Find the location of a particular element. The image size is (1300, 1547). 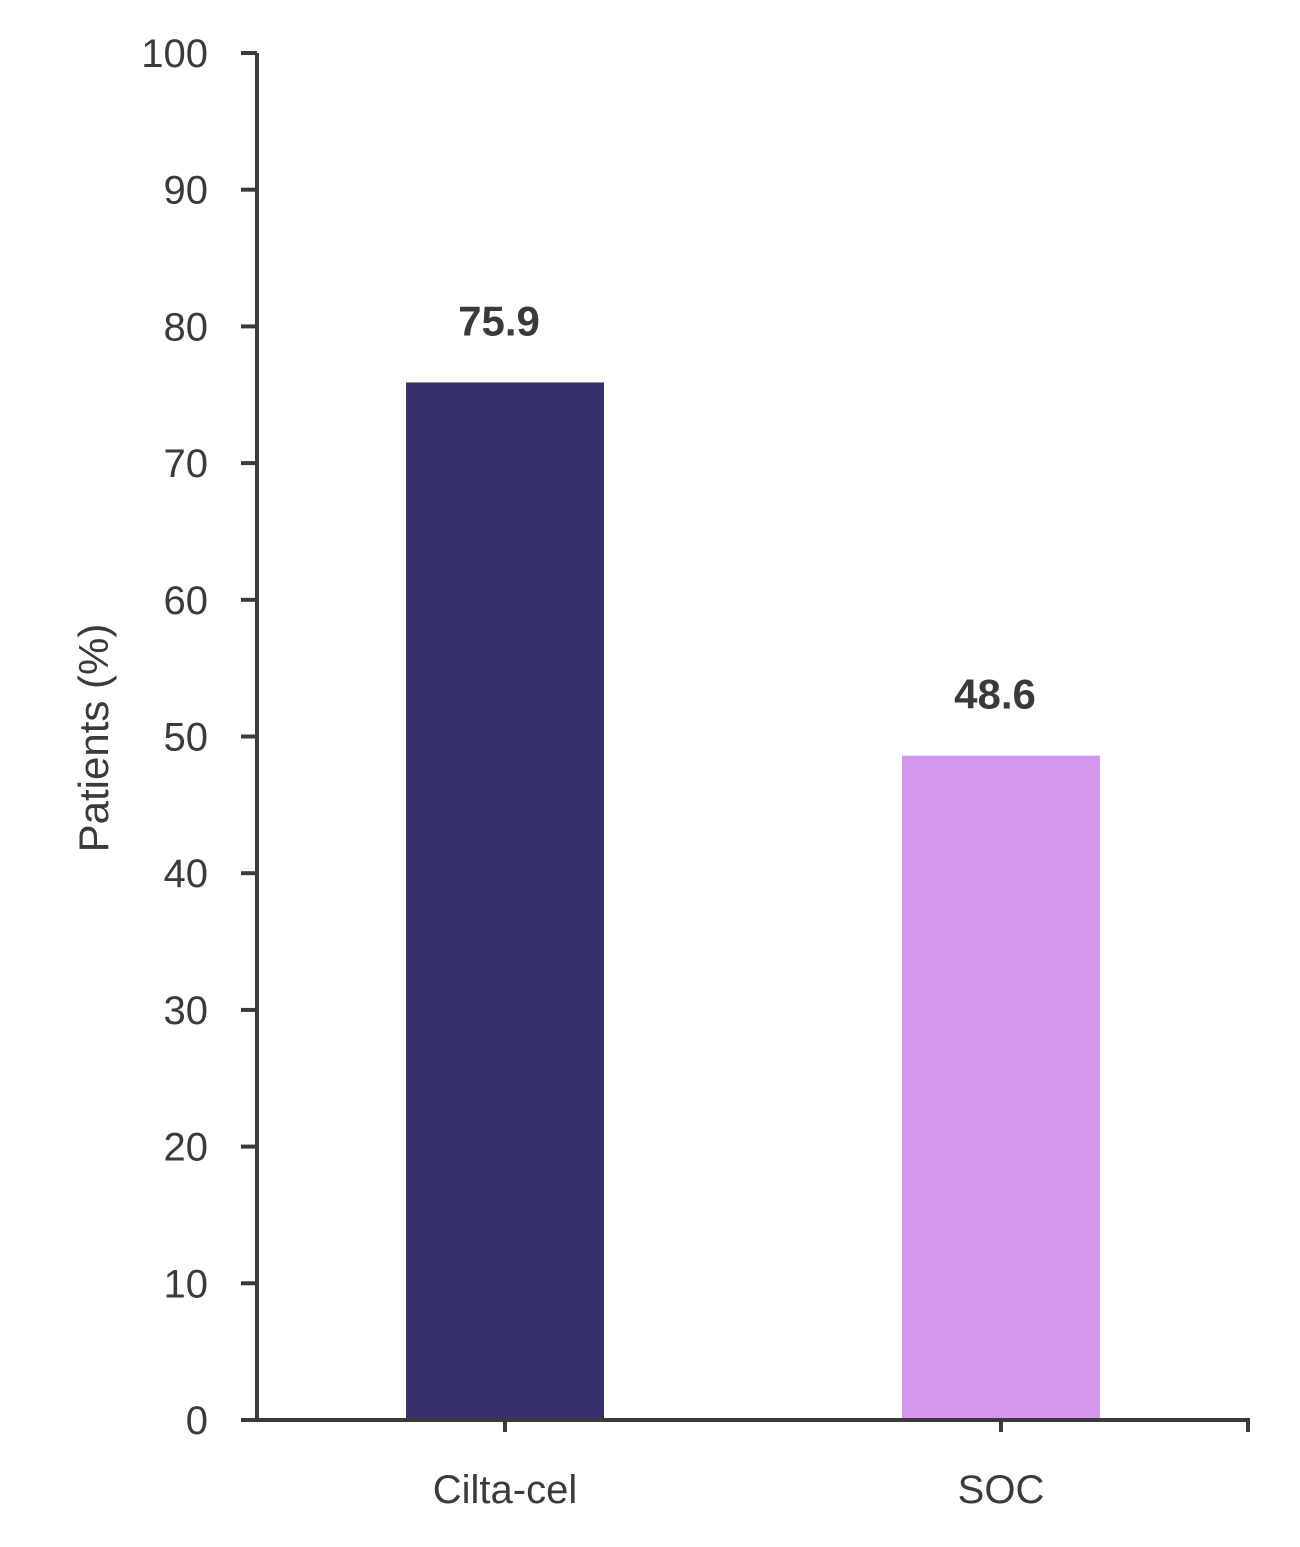

y-tick-label: 50 is located at coordinates (186, 738).